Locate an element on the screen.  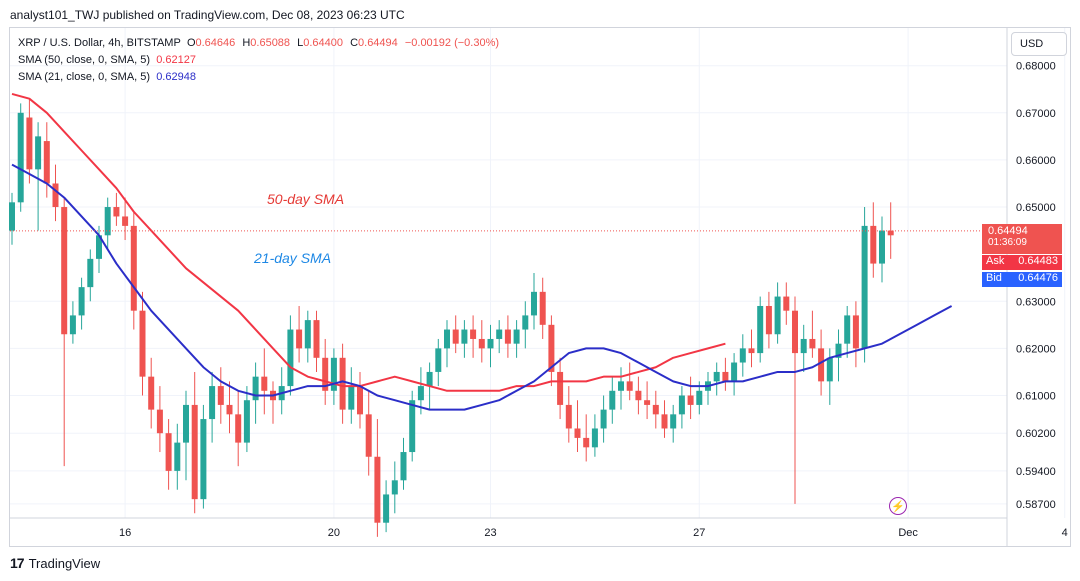
close-label: C is located at coordinates (354, 43).